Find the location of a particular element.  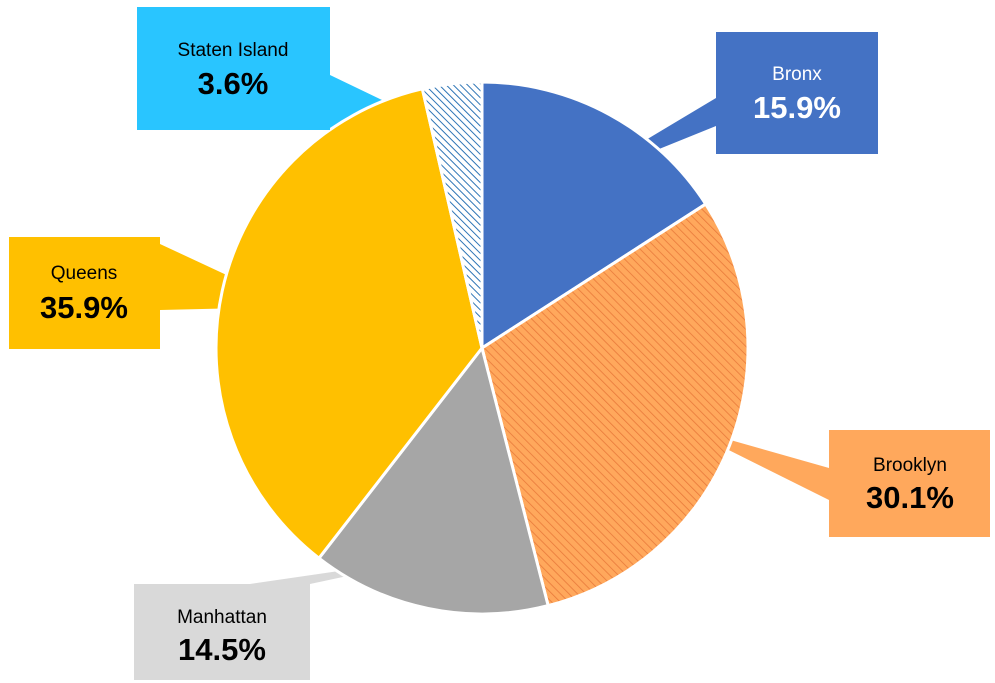

callout-box-manhattan is located at coordinates (222, 632).